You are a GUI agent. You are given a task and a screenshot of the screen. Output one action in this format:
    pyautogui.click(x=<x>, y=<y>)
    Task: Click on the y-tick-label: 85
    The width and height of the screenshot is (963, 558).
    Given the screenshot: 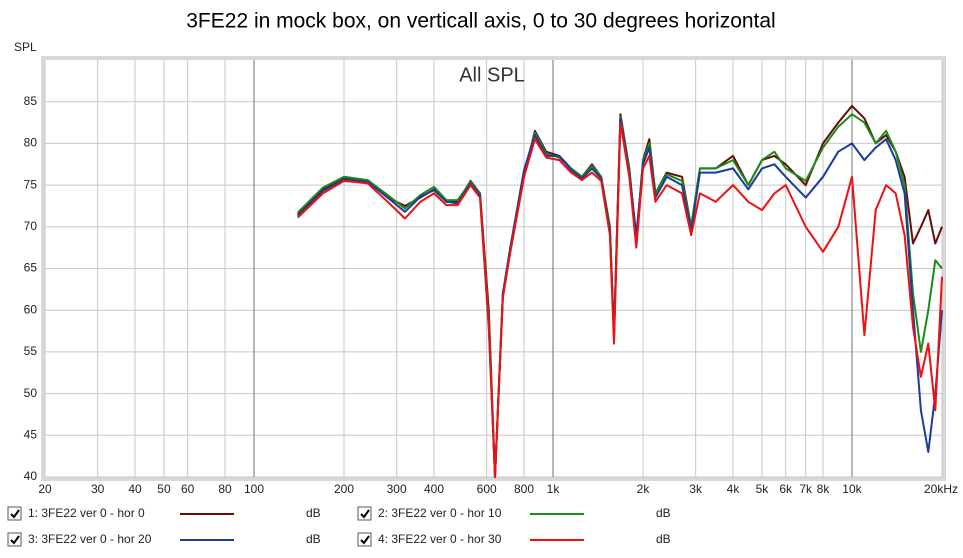 What is the action you would take?
    pyautogui.click(x=31, y=101)
    